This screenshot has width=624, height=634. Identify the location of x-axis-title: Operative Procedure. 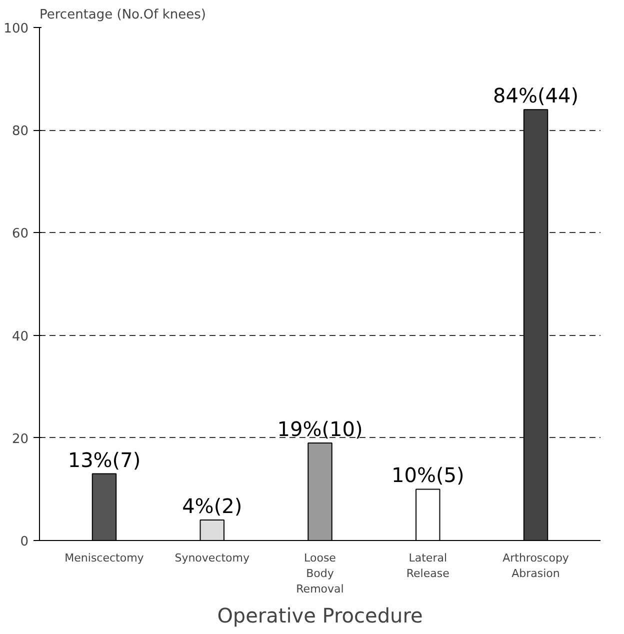
(320, 616).